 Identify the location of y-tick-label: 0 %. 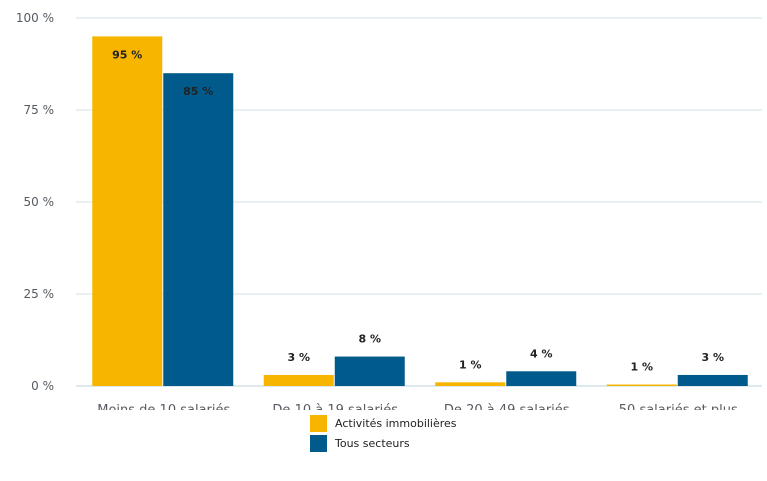
(42, 386).